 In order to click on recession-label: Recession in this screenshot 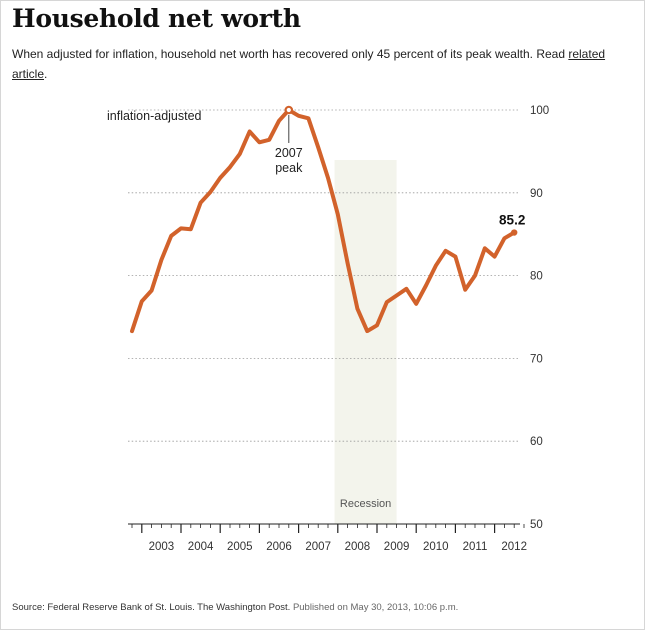, I will do `click(365, 504)`.